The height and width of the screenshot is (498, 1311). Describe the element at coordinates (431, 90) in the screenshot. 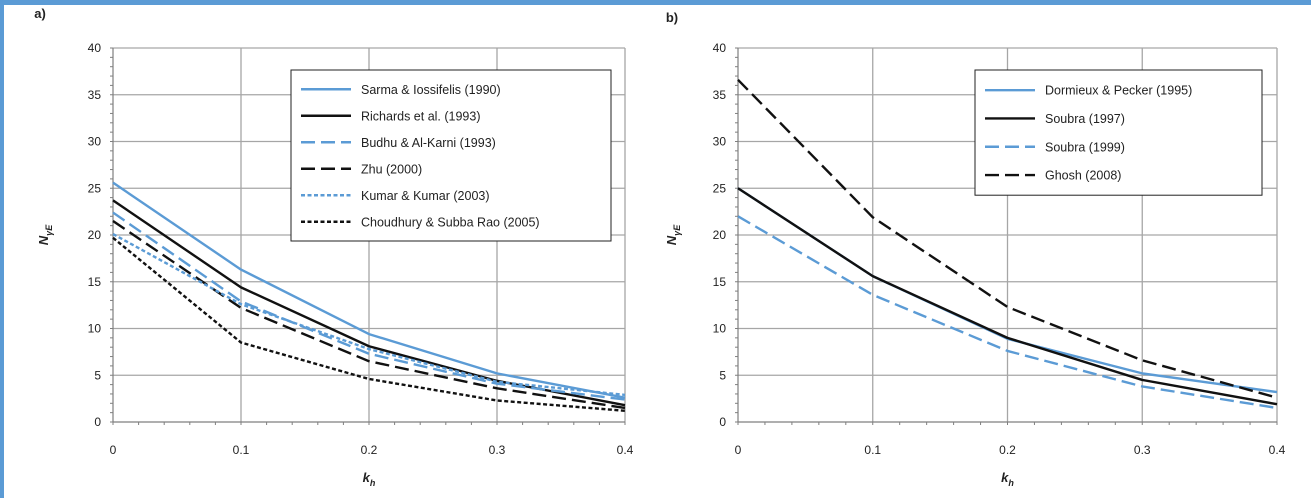

I see `legend-entry-label: Sarma & Iossifelis (1990)` at that location.